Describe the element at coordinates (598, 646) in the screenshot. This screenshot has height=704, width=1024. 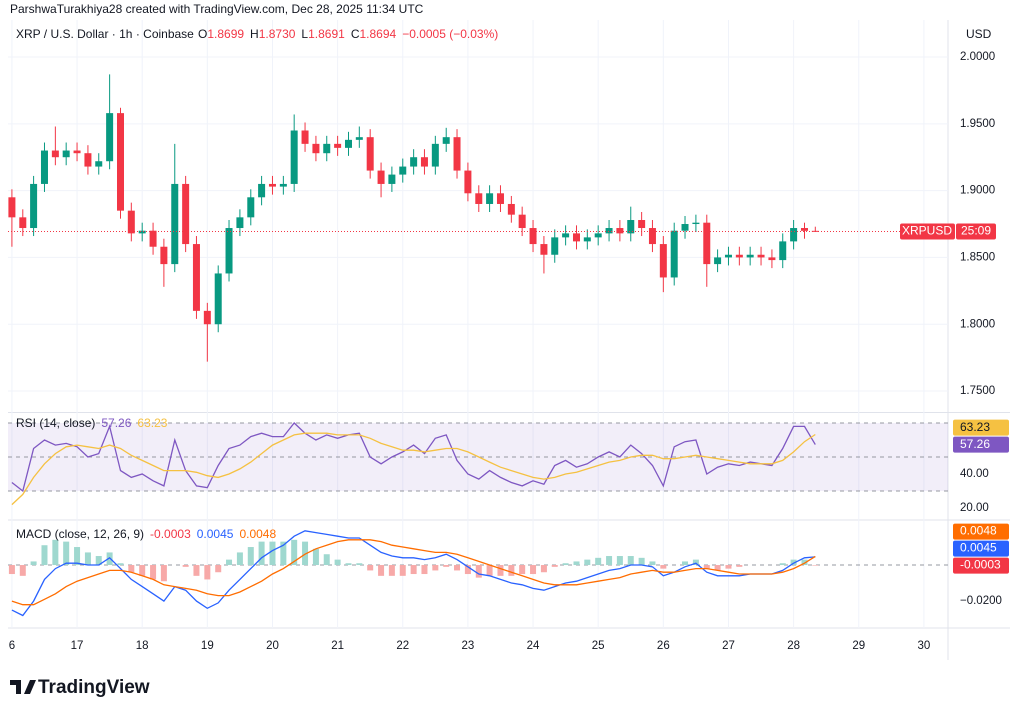
I see `x-tick-label: 25` at that location.